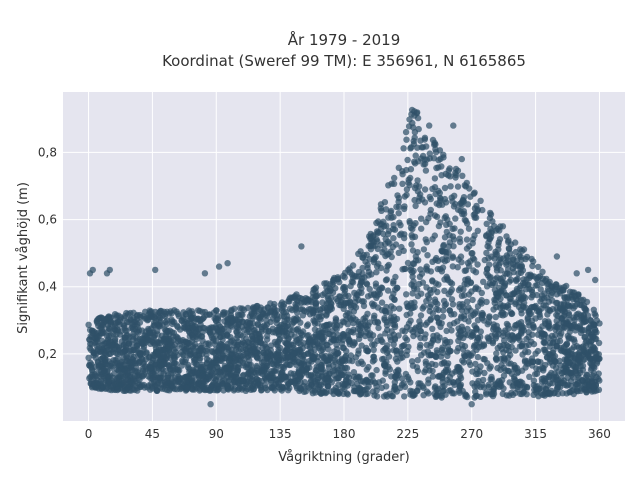 This screenshot has width=640, height=480. What do you see at coordinates (343, 457) in the screenshot?
I see `x-axis-title: Vågriktning (grader)` at bounding box center [343, 457].